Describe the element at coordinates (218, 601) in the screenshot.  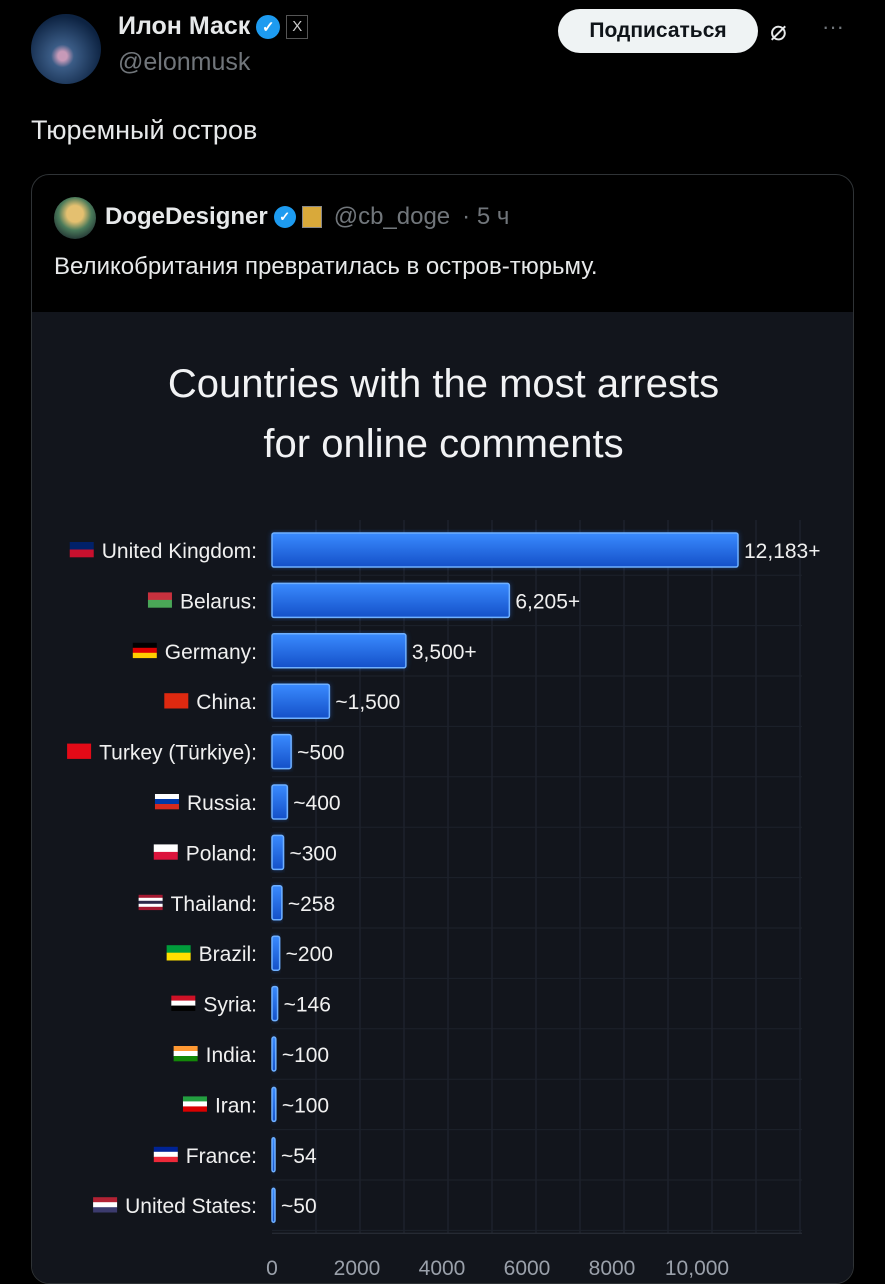
I see `category-label: Belarus:` at that location.